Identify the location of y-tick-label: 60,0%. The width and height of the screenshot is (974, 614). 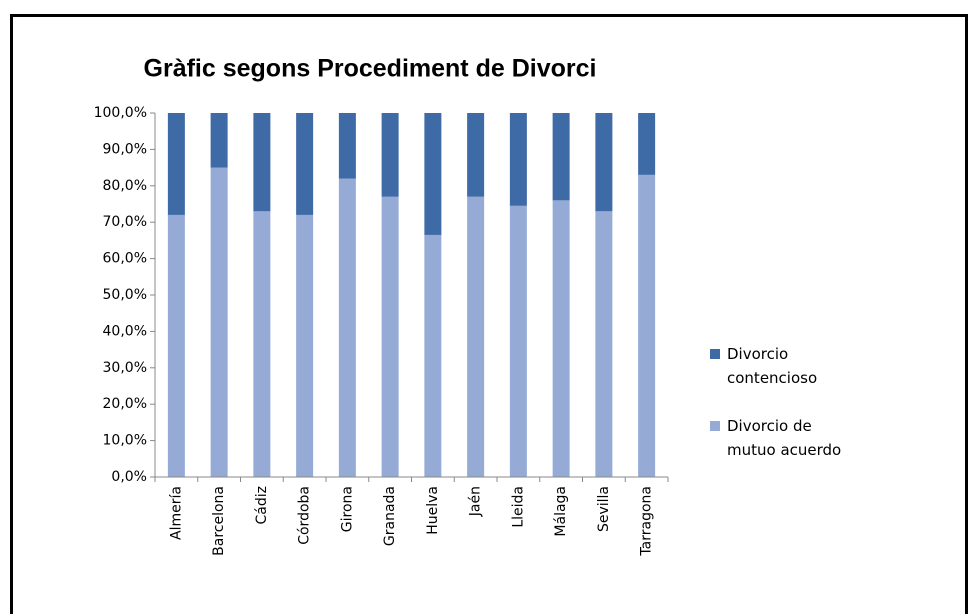
(125, 259).